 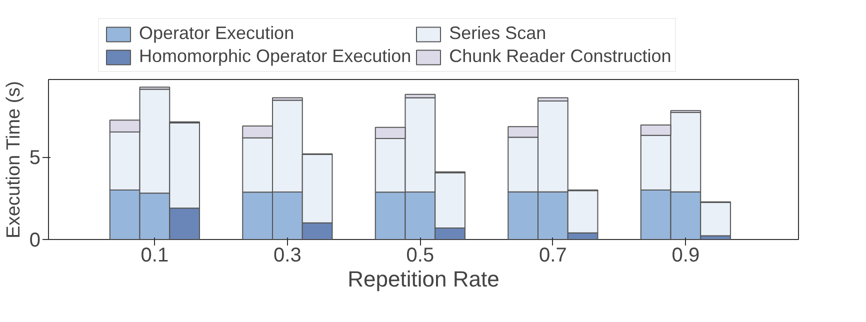 What do you see at coordinates (154, 255) in the screenshot?
I see `x-tick-label: 0.1` at bounding box center [154, 255].